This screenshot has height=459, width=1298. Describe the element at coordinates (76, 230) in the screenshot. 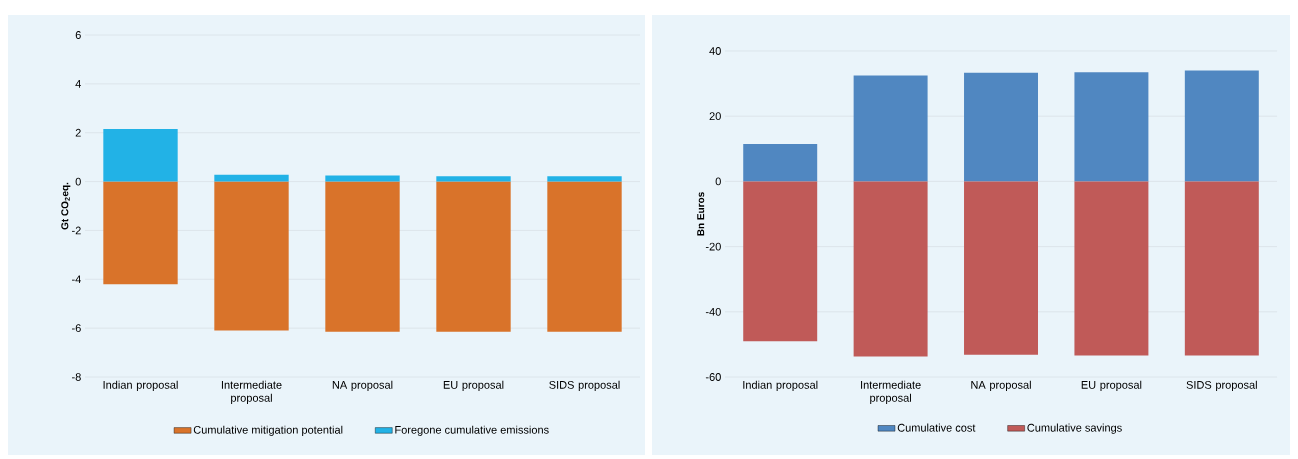

I see `y-tick-label: -2` at that location.